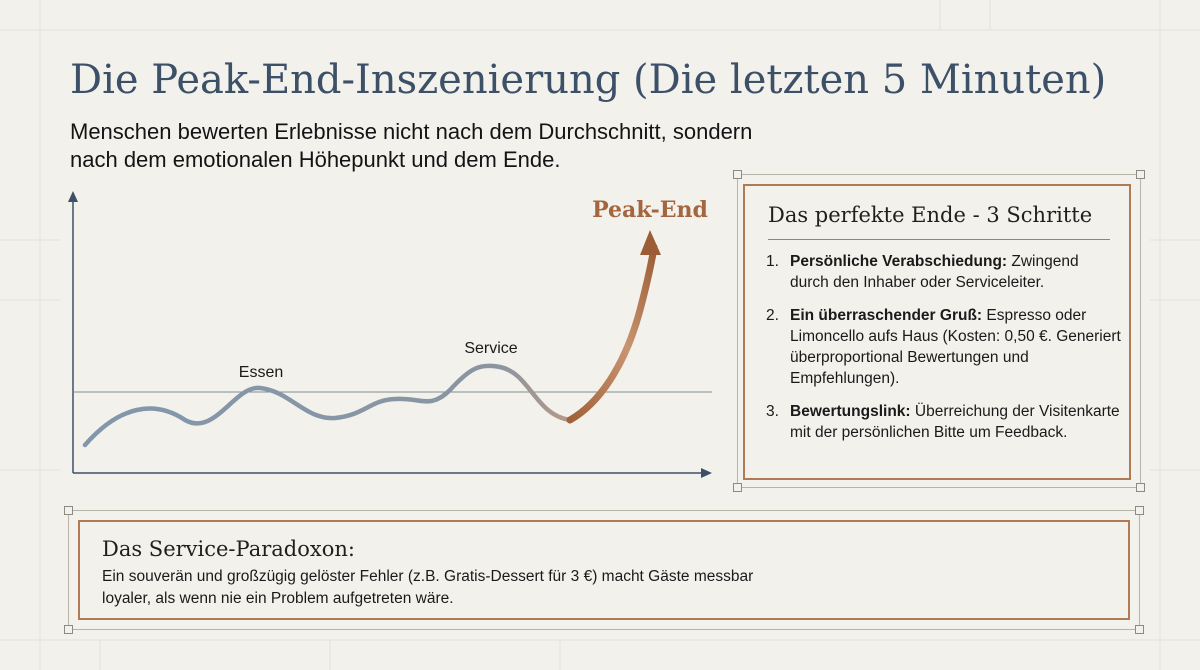 The image size is (1200, 670). I want to click on peak-end-arrowhead, so click(650, 242).